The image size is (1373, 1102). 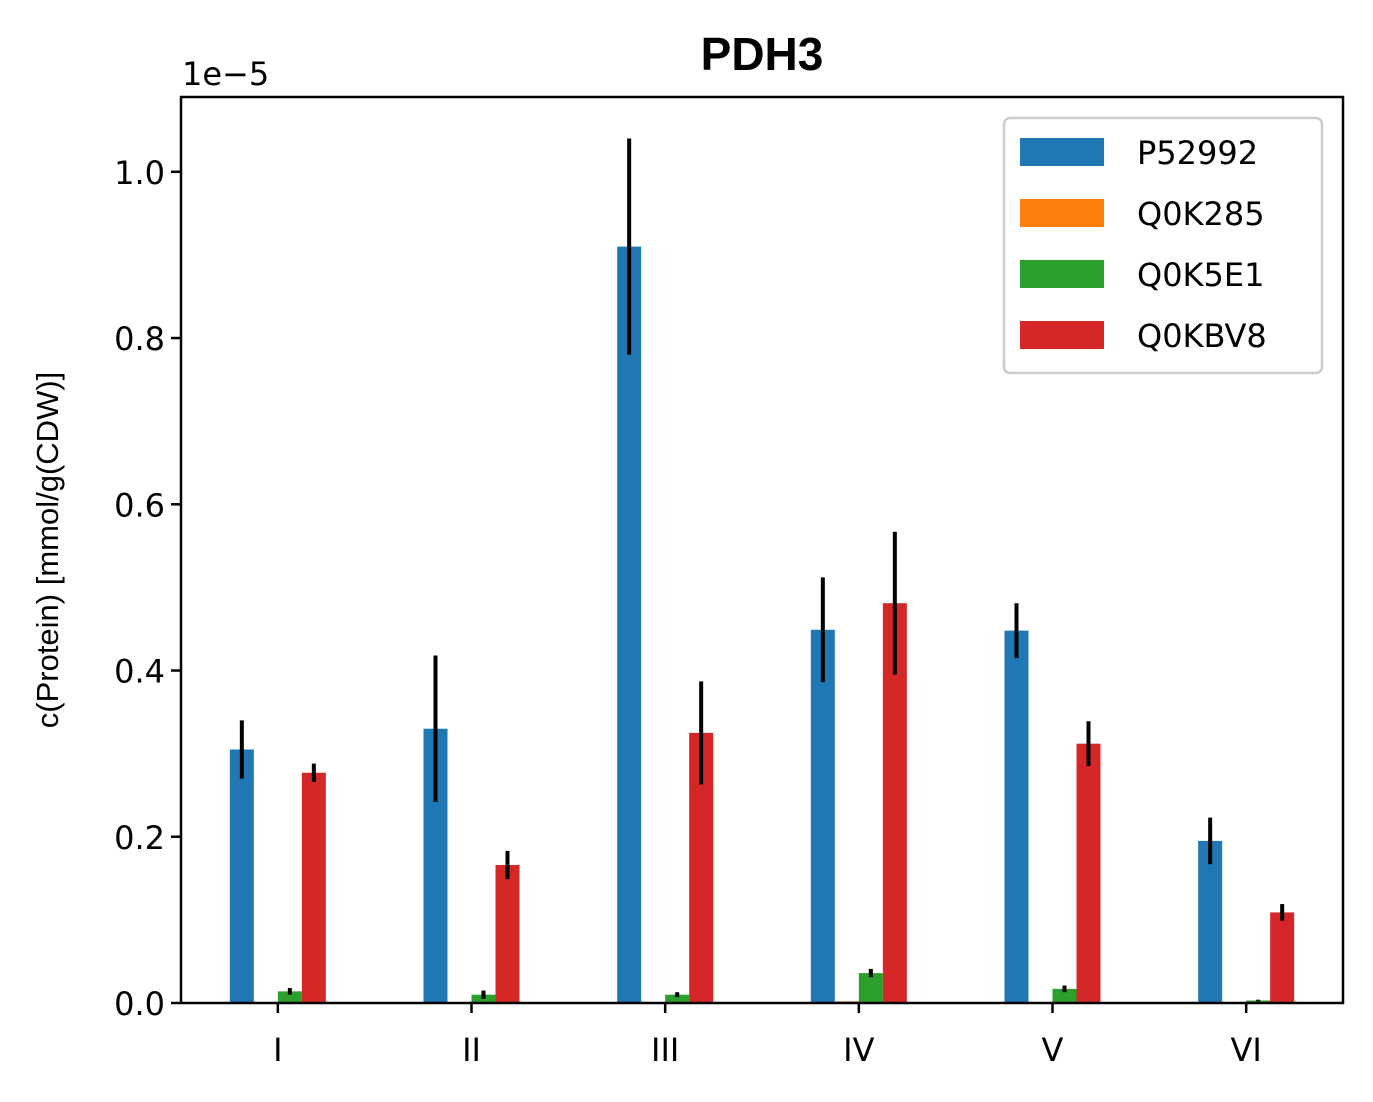 I want to click on y-tick-label: 0.8, so click(x=139, y=339).